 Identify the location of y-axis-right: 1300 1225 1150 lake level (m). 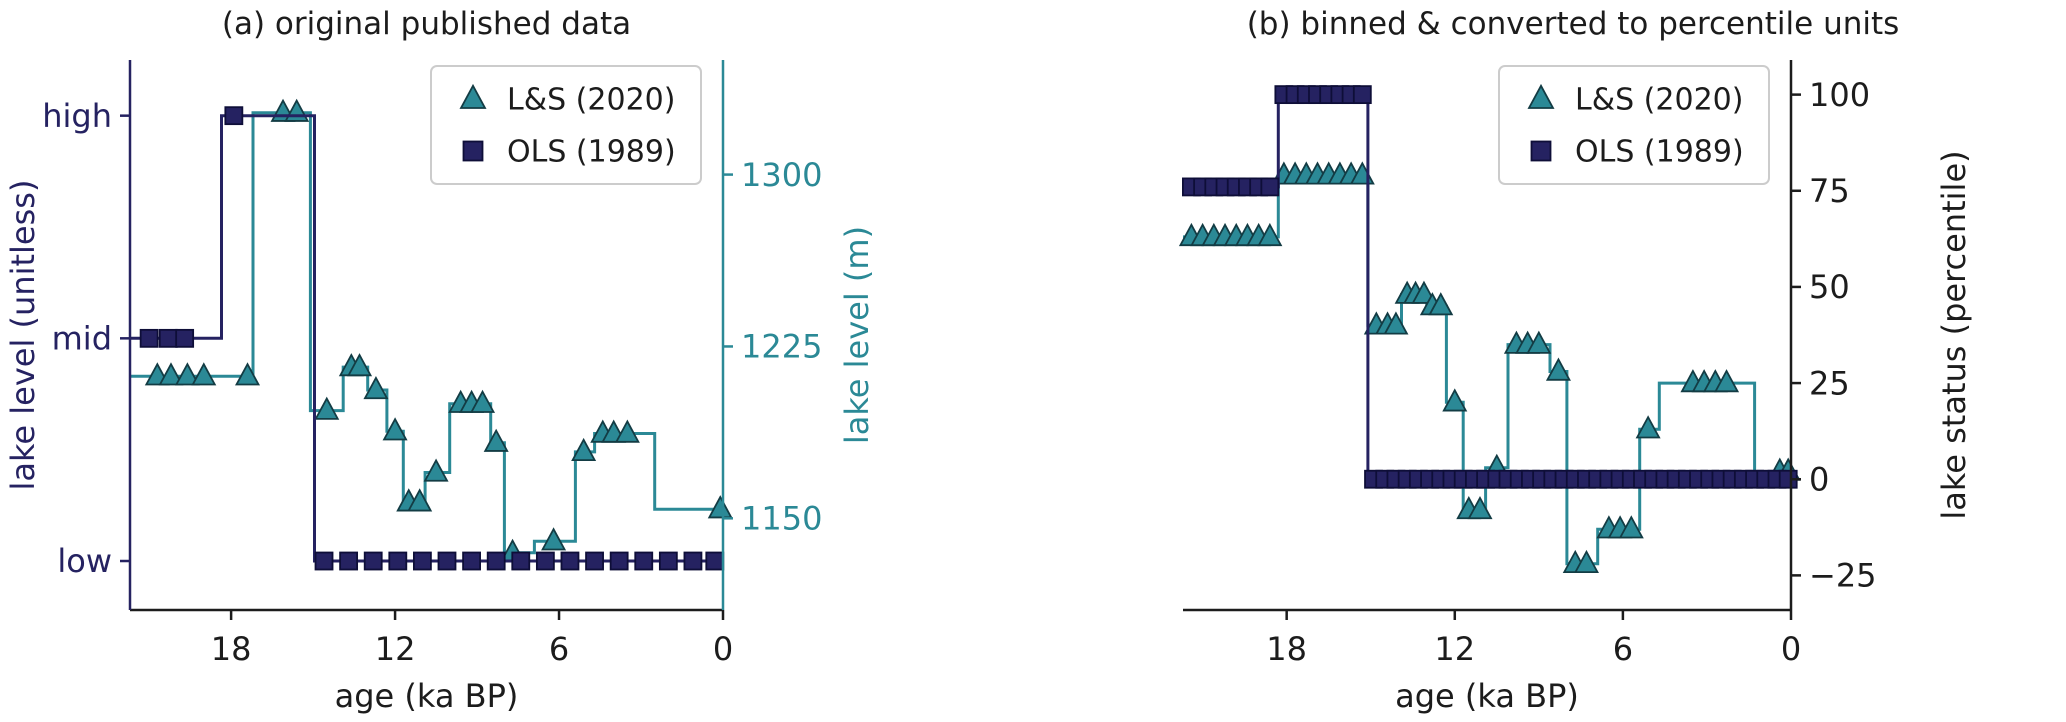
(798, 335).